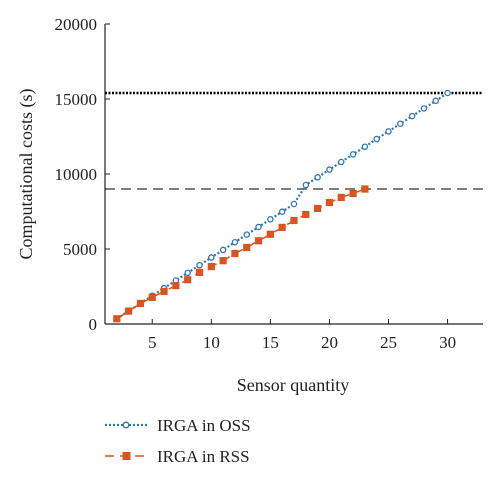 The height and width of the screenshot is (478, 500). I want to click on series-line, so click(241, 254).